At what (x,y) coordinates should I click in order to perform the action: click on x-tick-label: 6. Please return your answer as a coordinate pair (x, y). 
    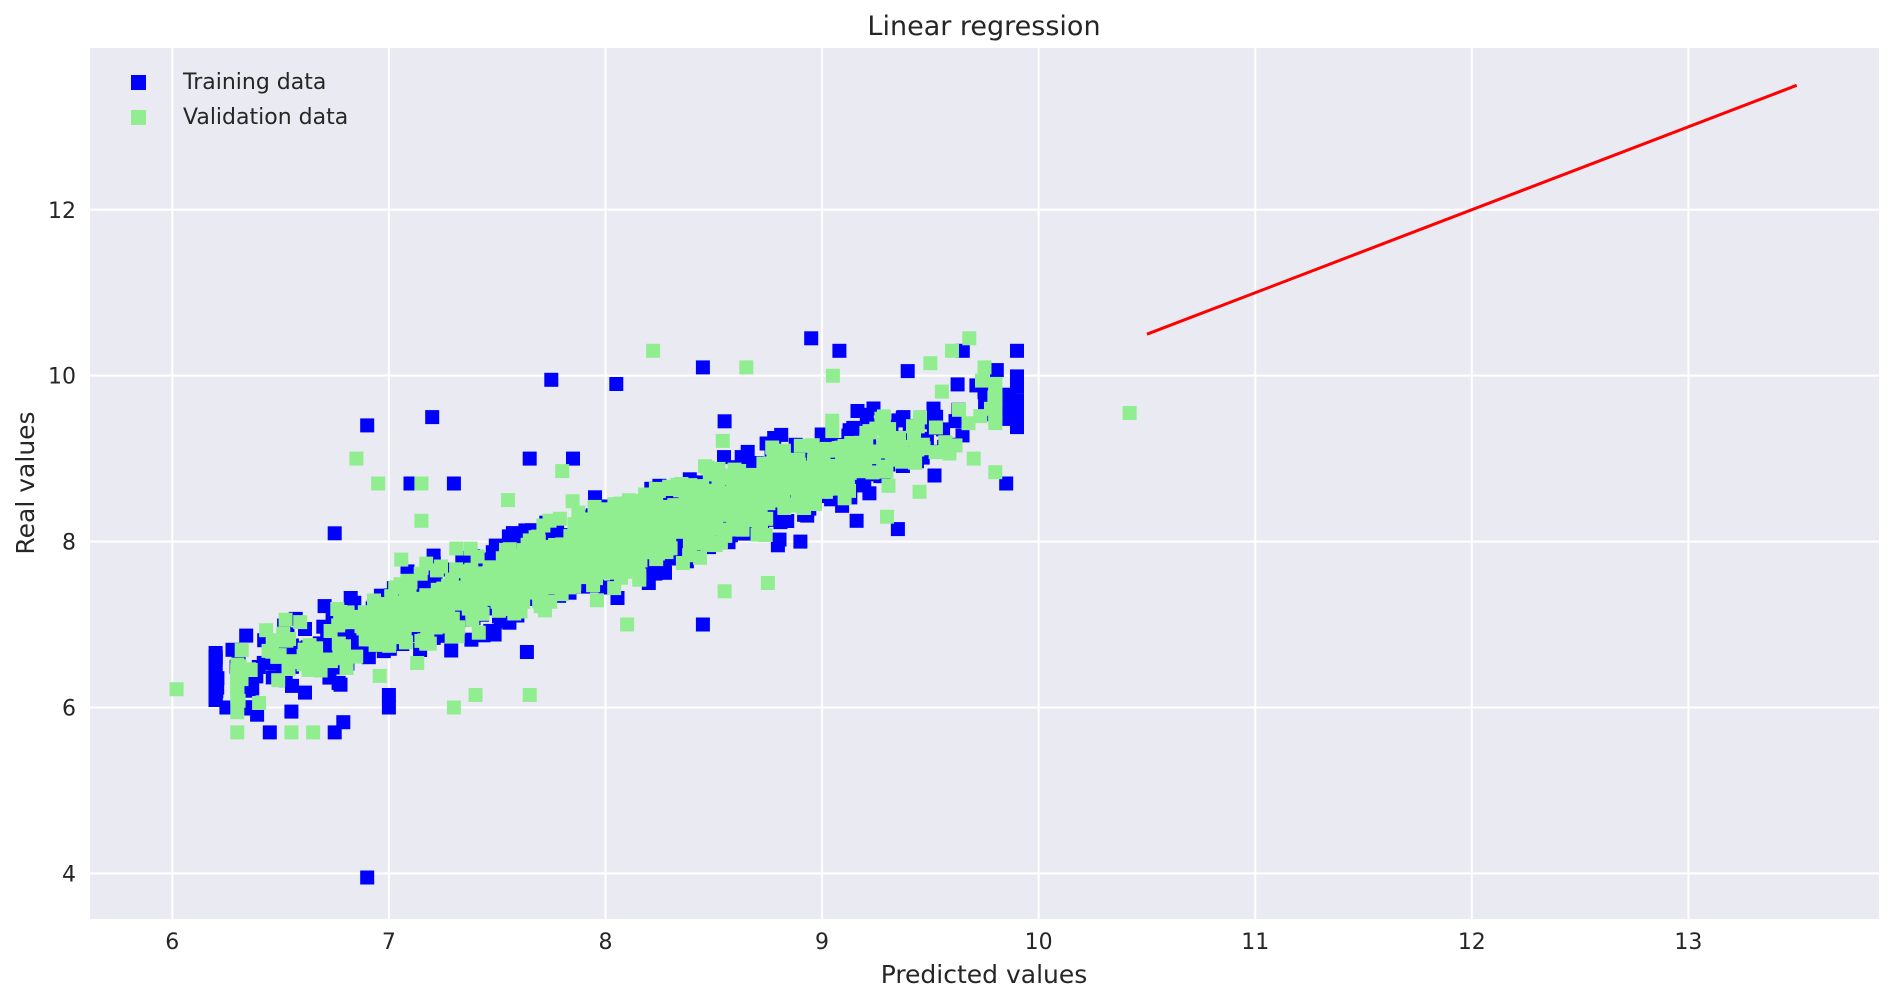
    Looking at the image, I should click on (172, 942).